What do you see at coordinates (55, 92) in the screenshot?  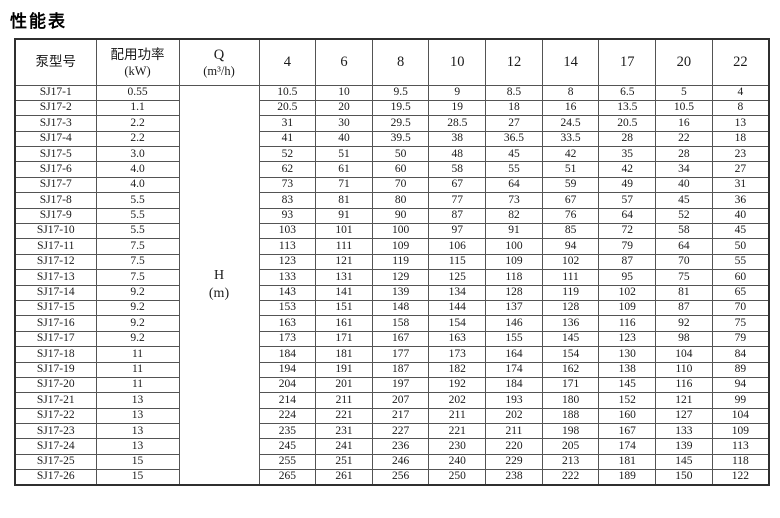 I see `pump-model-cell: SJ17-1` at bounding box center [55, 92].